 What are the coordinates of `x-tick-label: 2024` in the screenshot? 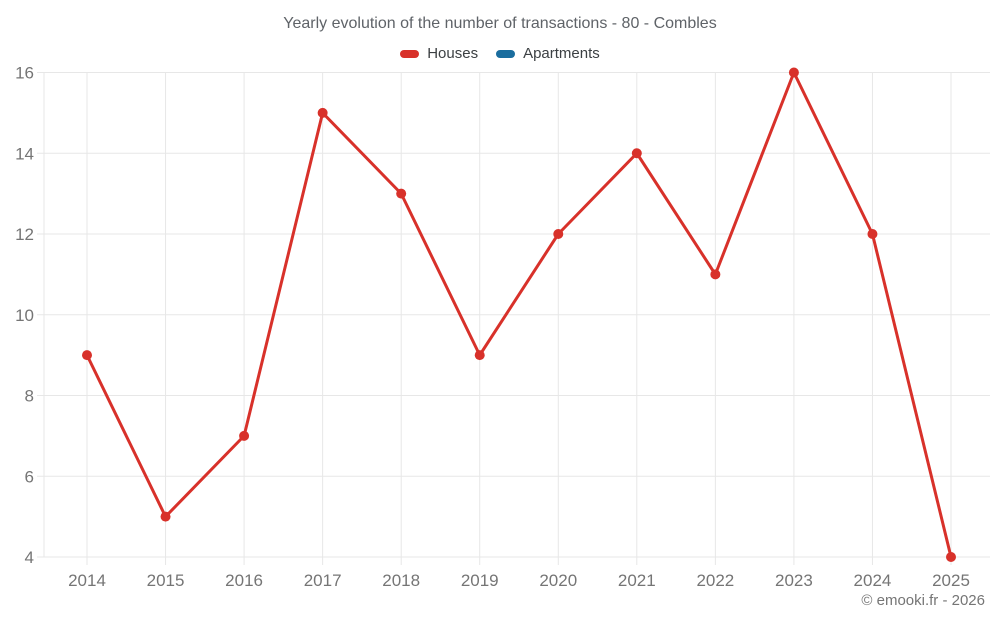 It's located at (873, 580).